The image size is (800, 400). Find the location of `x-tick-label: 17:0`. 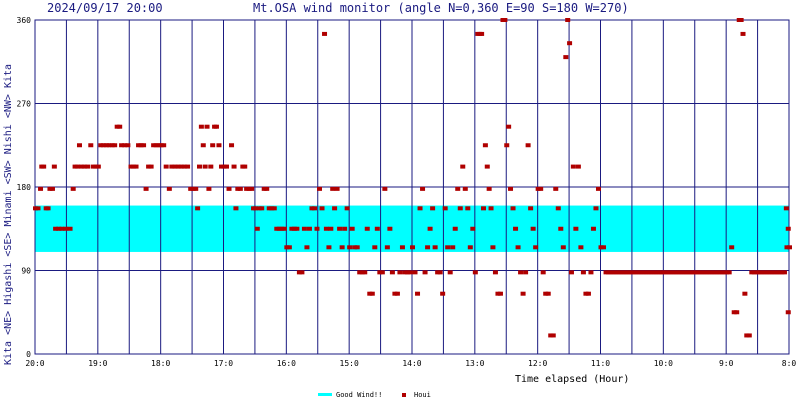

x-tick-label: 17:0 is located at coordinates (223, 363).